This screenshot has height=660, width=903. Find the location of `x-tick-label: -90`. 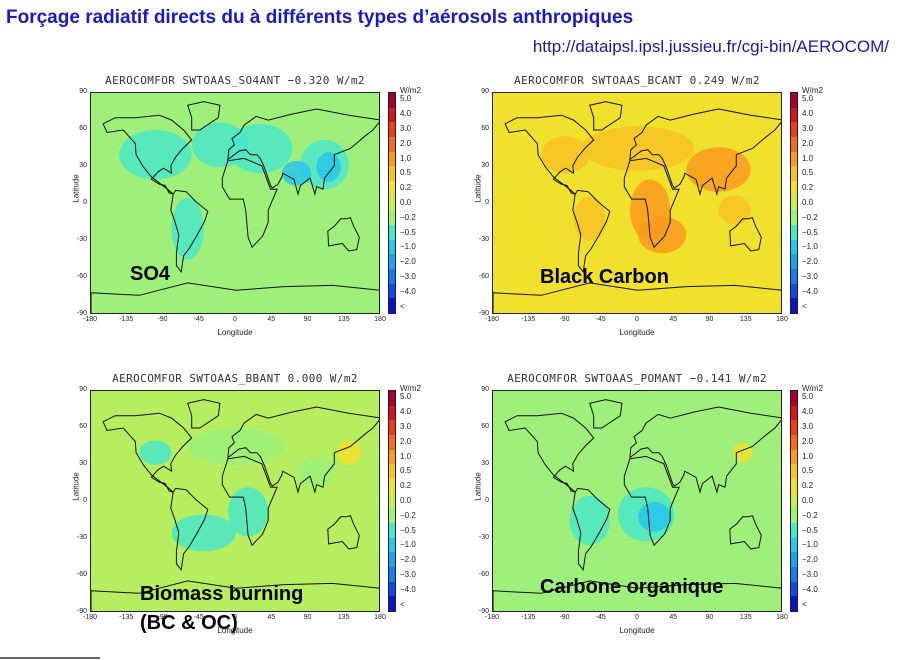

x-tick-label: -90 is located at coordinates (162, 617).